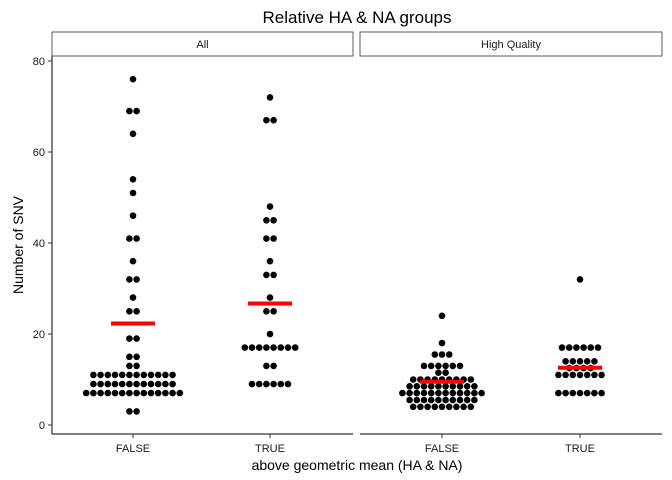 This screenshot has width=672, height=480. Describe the element at coordinates (580, 449) in the screenshot. I see `x-tick-label-hq-true: TRUE` at that location.